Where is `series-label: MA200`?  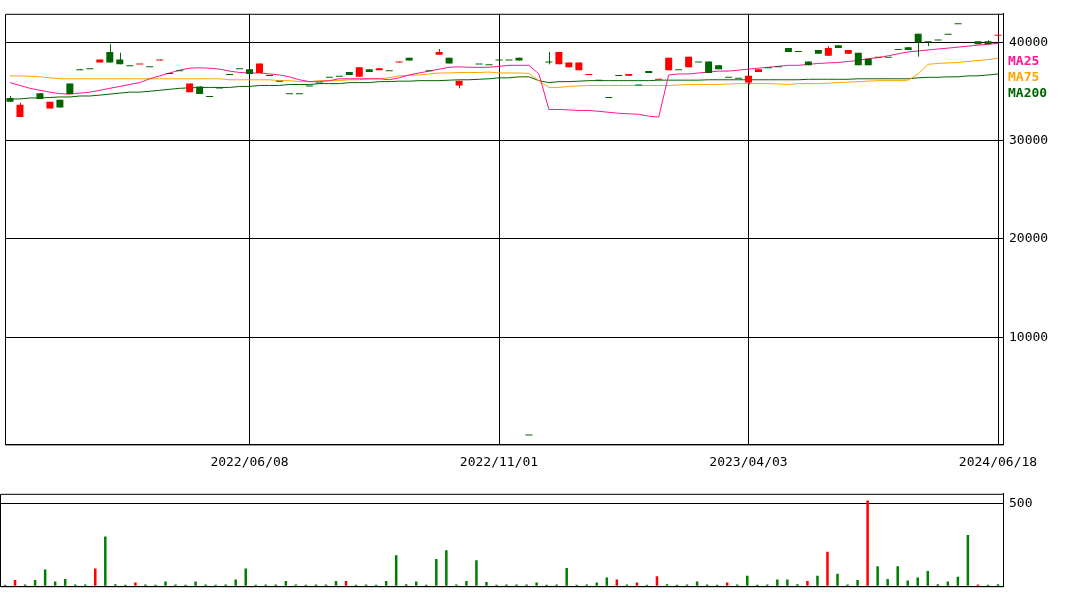 series-label: MA200 is located at coordinates (1028, 93).